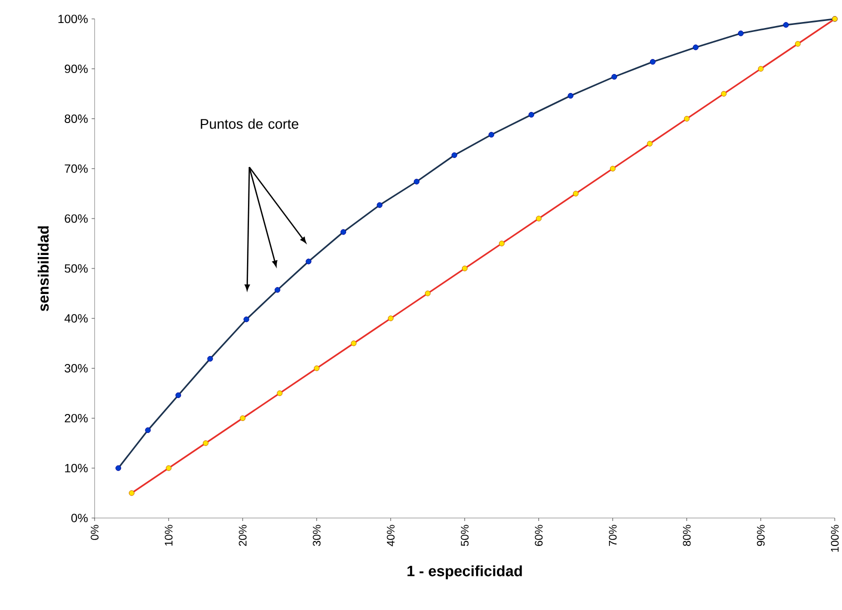 The height and width of the screenshot is (610, 842). I want to click on y-tick-label: 50%, so click(76, 268).